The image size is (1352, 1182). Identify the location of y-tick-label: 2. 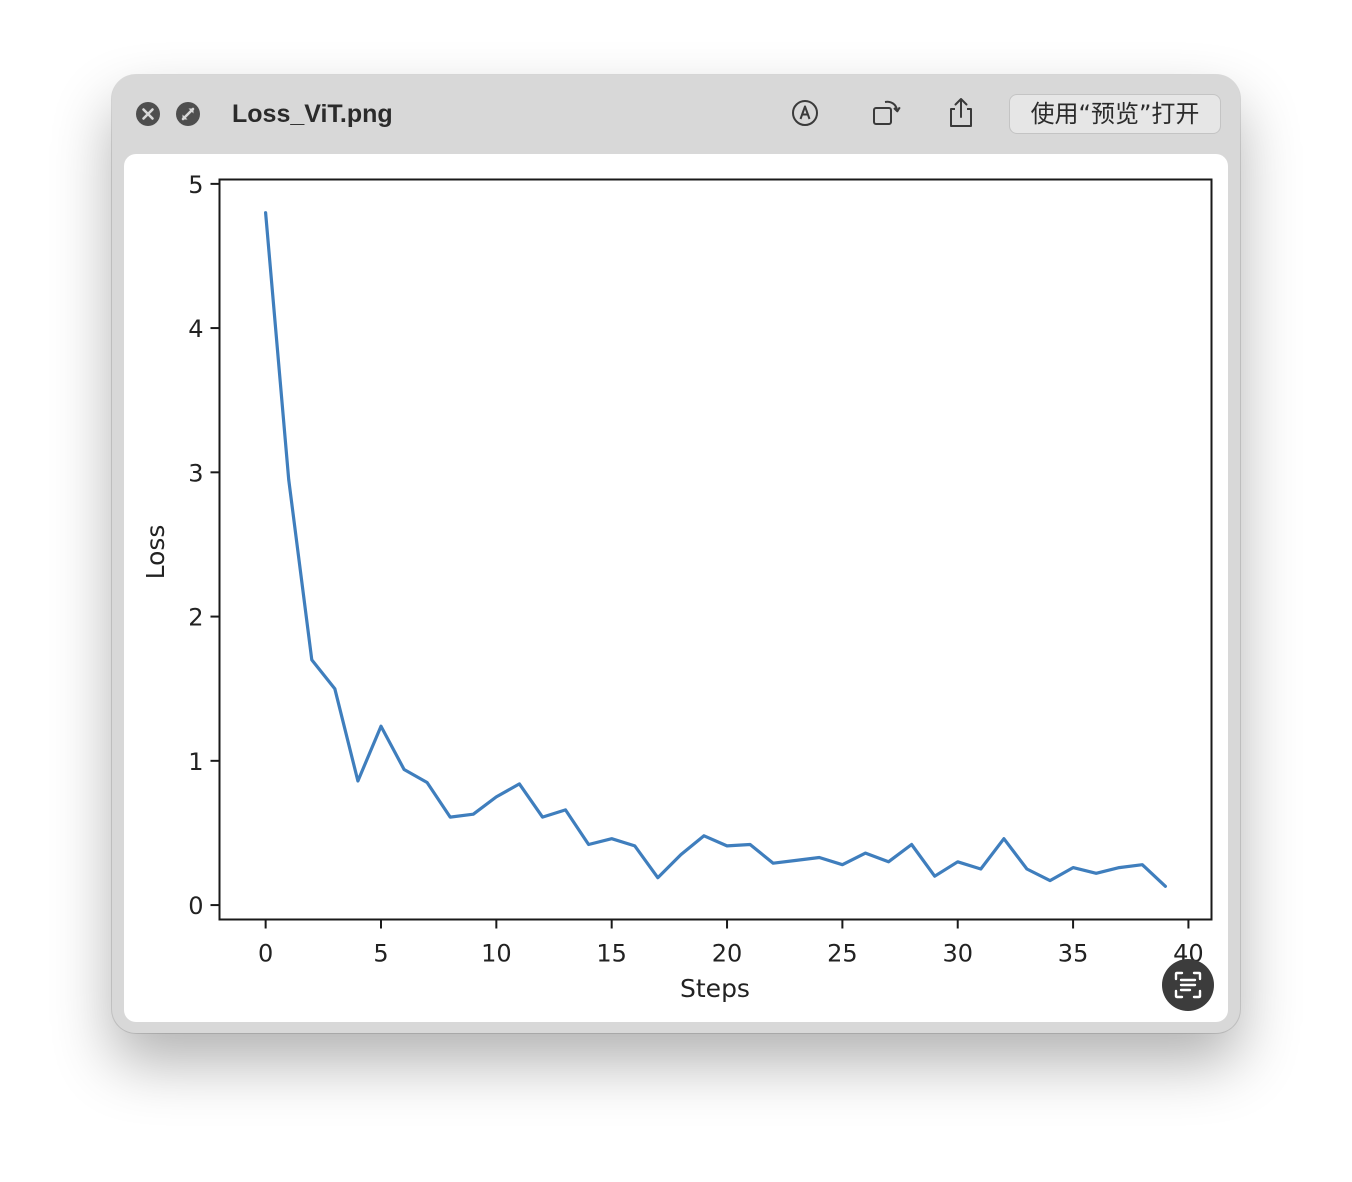
(195, 618).